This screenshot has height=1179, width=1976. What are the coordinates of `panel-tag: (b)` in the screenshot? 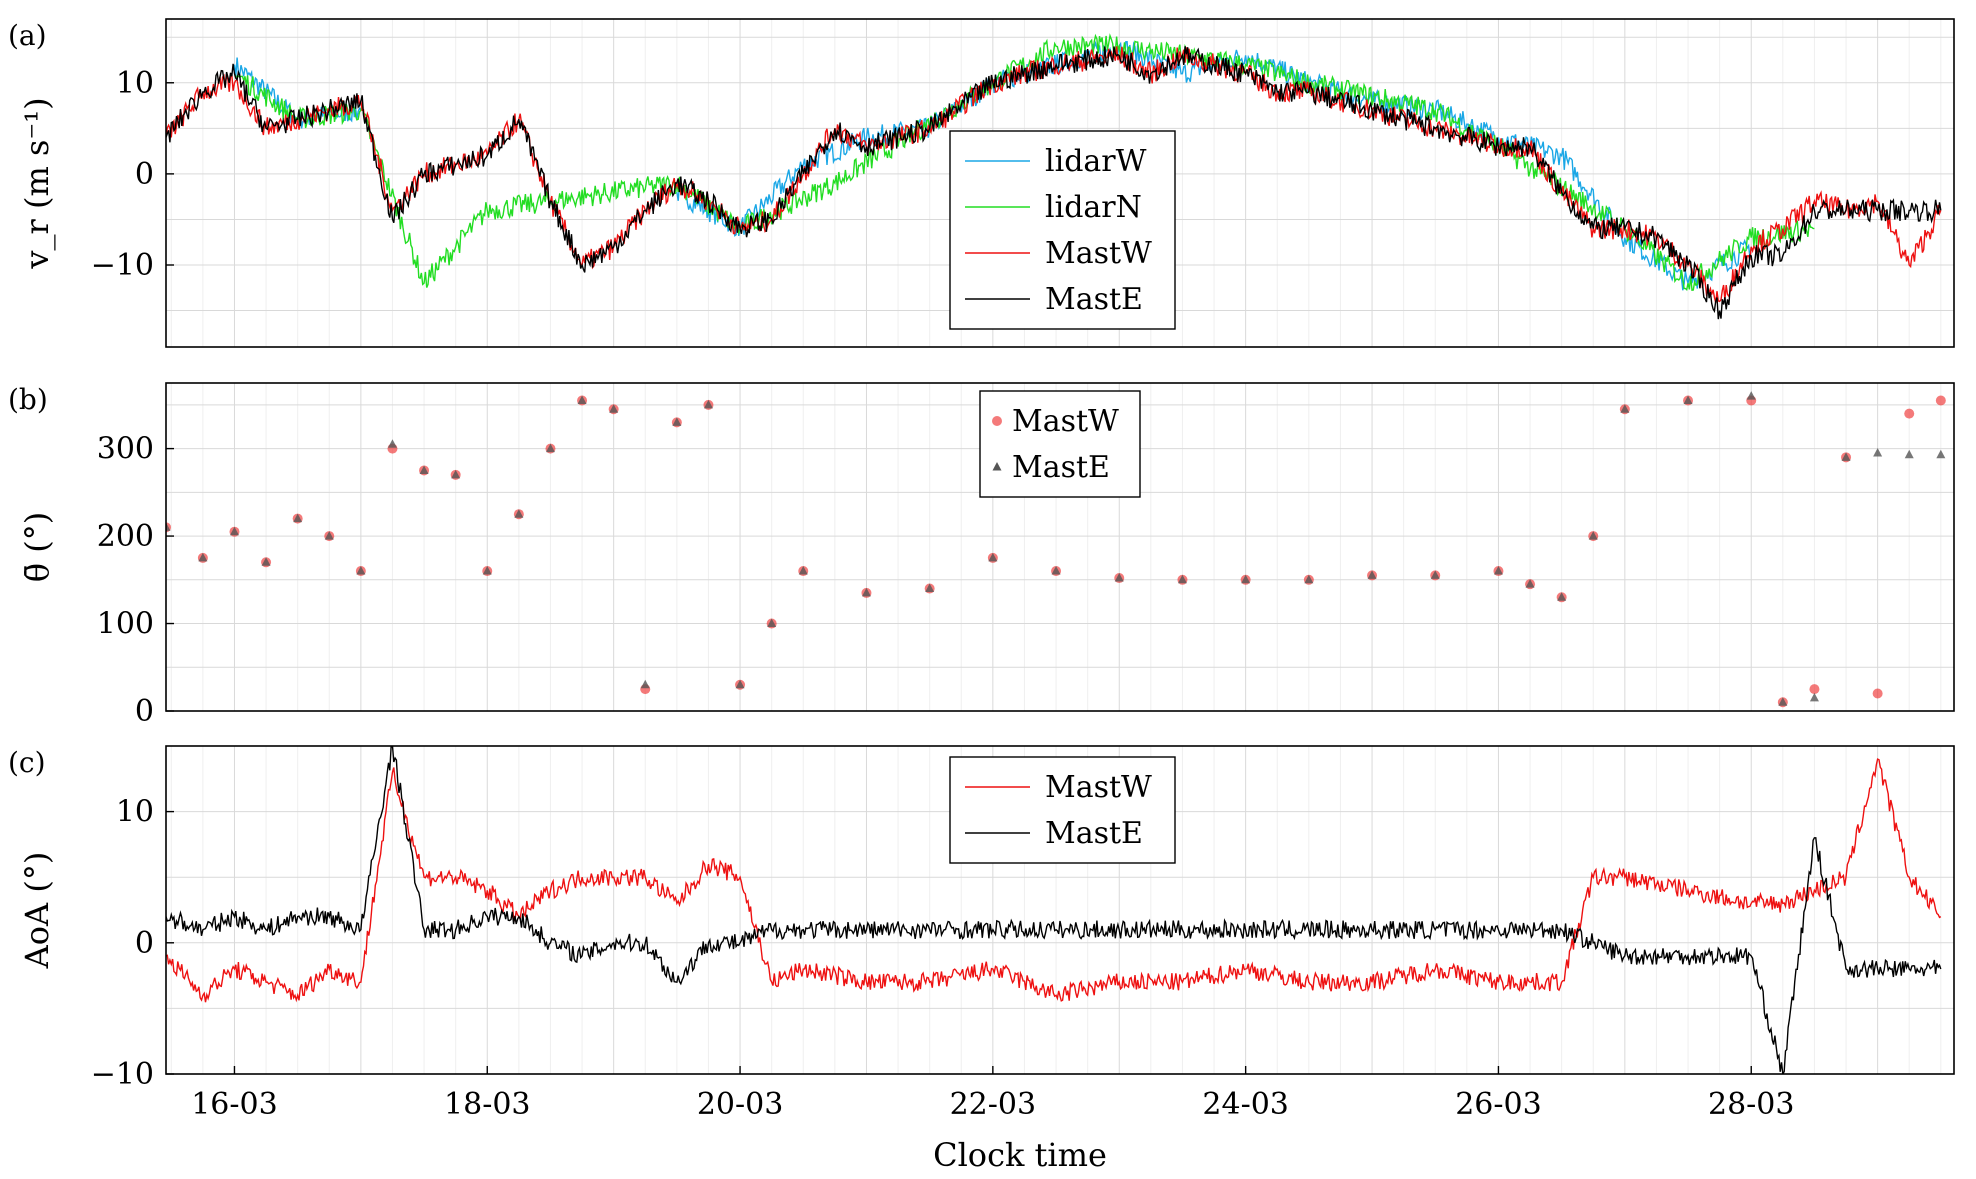 It's located at (28, 399).